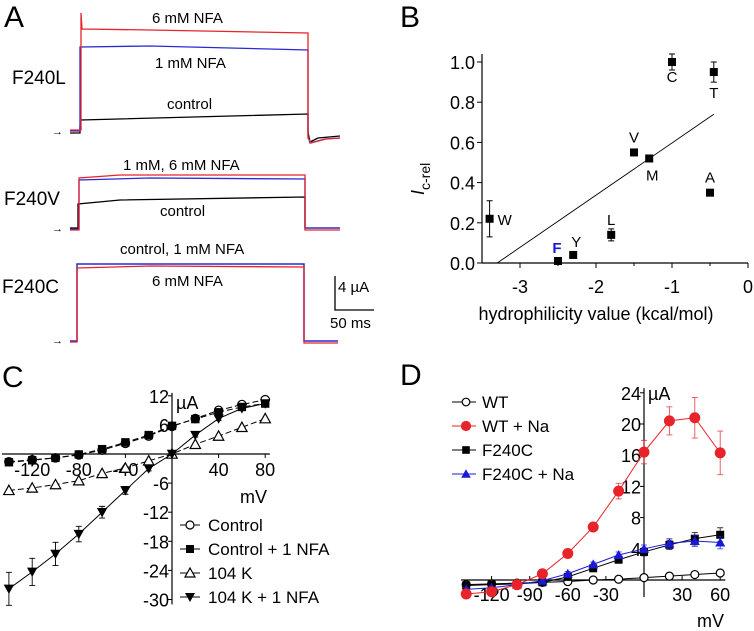 Image resolution: width=754 pixels, height=631 pixels. What do you see at coordinates (652, 175) in the screenshot?
I see `point-label: M` at bounding box center [652, 175].